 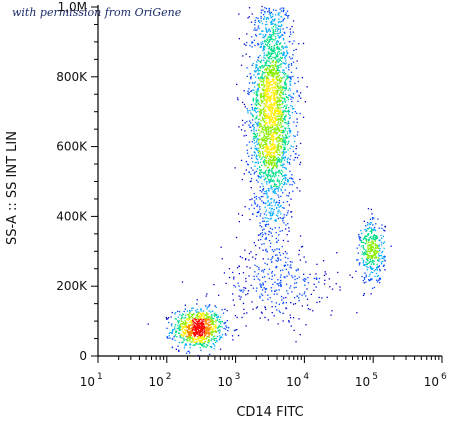 I want to click on x-tick-label: 10, so click(x=87, y=382).